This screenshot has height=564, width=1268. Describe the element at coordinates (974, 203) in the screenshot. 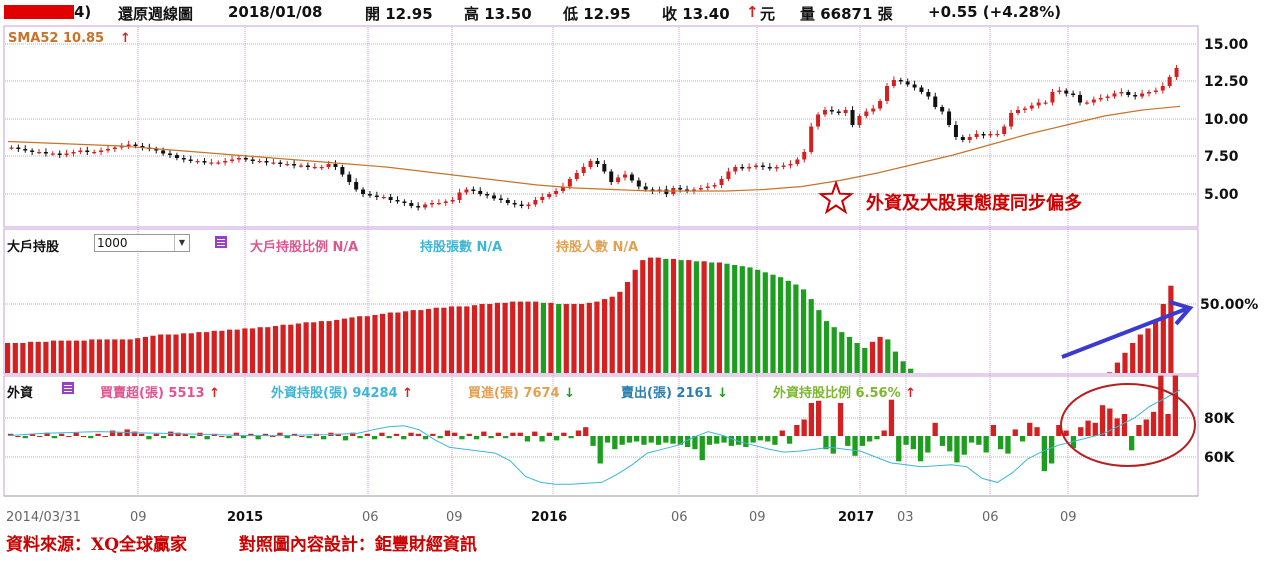

I see `star-annotation-text: 外資及大股東態度同步偏多` at that location.